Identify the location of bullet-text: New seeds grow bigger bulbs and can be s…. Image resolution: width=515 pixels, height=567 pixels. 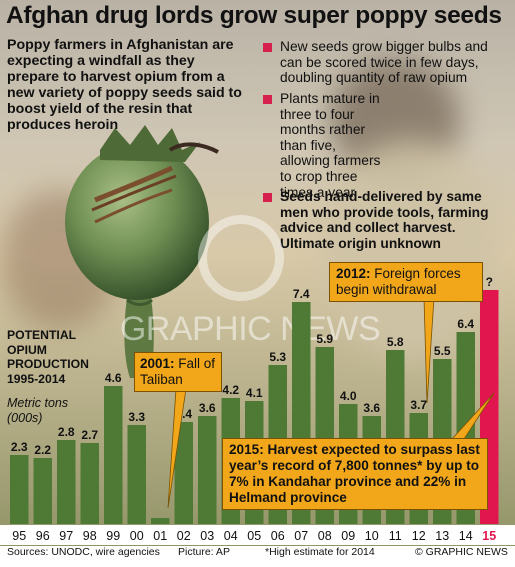
(384, 62).